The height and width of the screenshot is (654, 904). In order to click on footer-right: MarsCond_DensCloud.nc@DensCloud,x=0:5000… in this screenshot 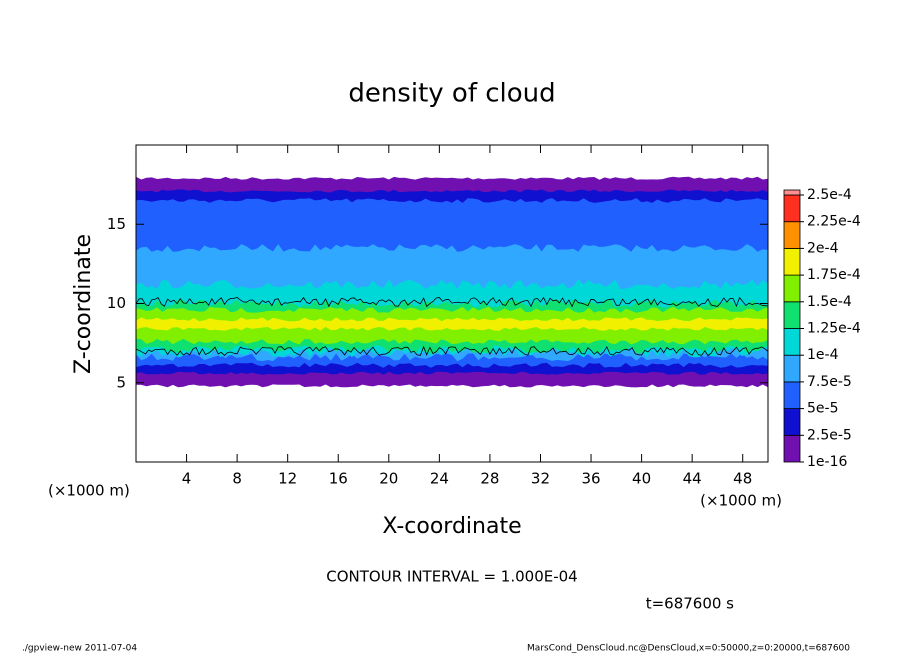, I will do `click(688, 649)`.